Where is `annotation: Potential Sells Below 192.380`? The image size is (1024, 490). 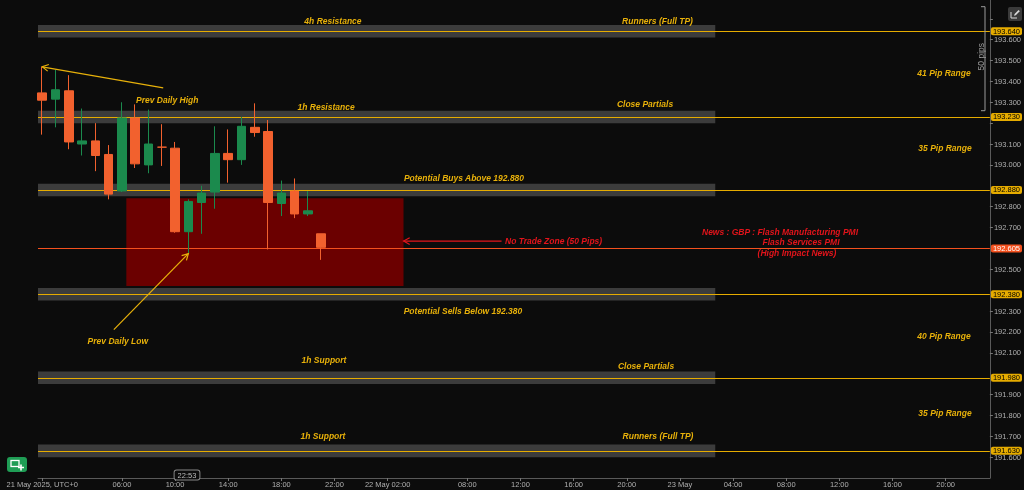 annotation: Potential Sells Below 192.380 is located at coordinates (463, 311).